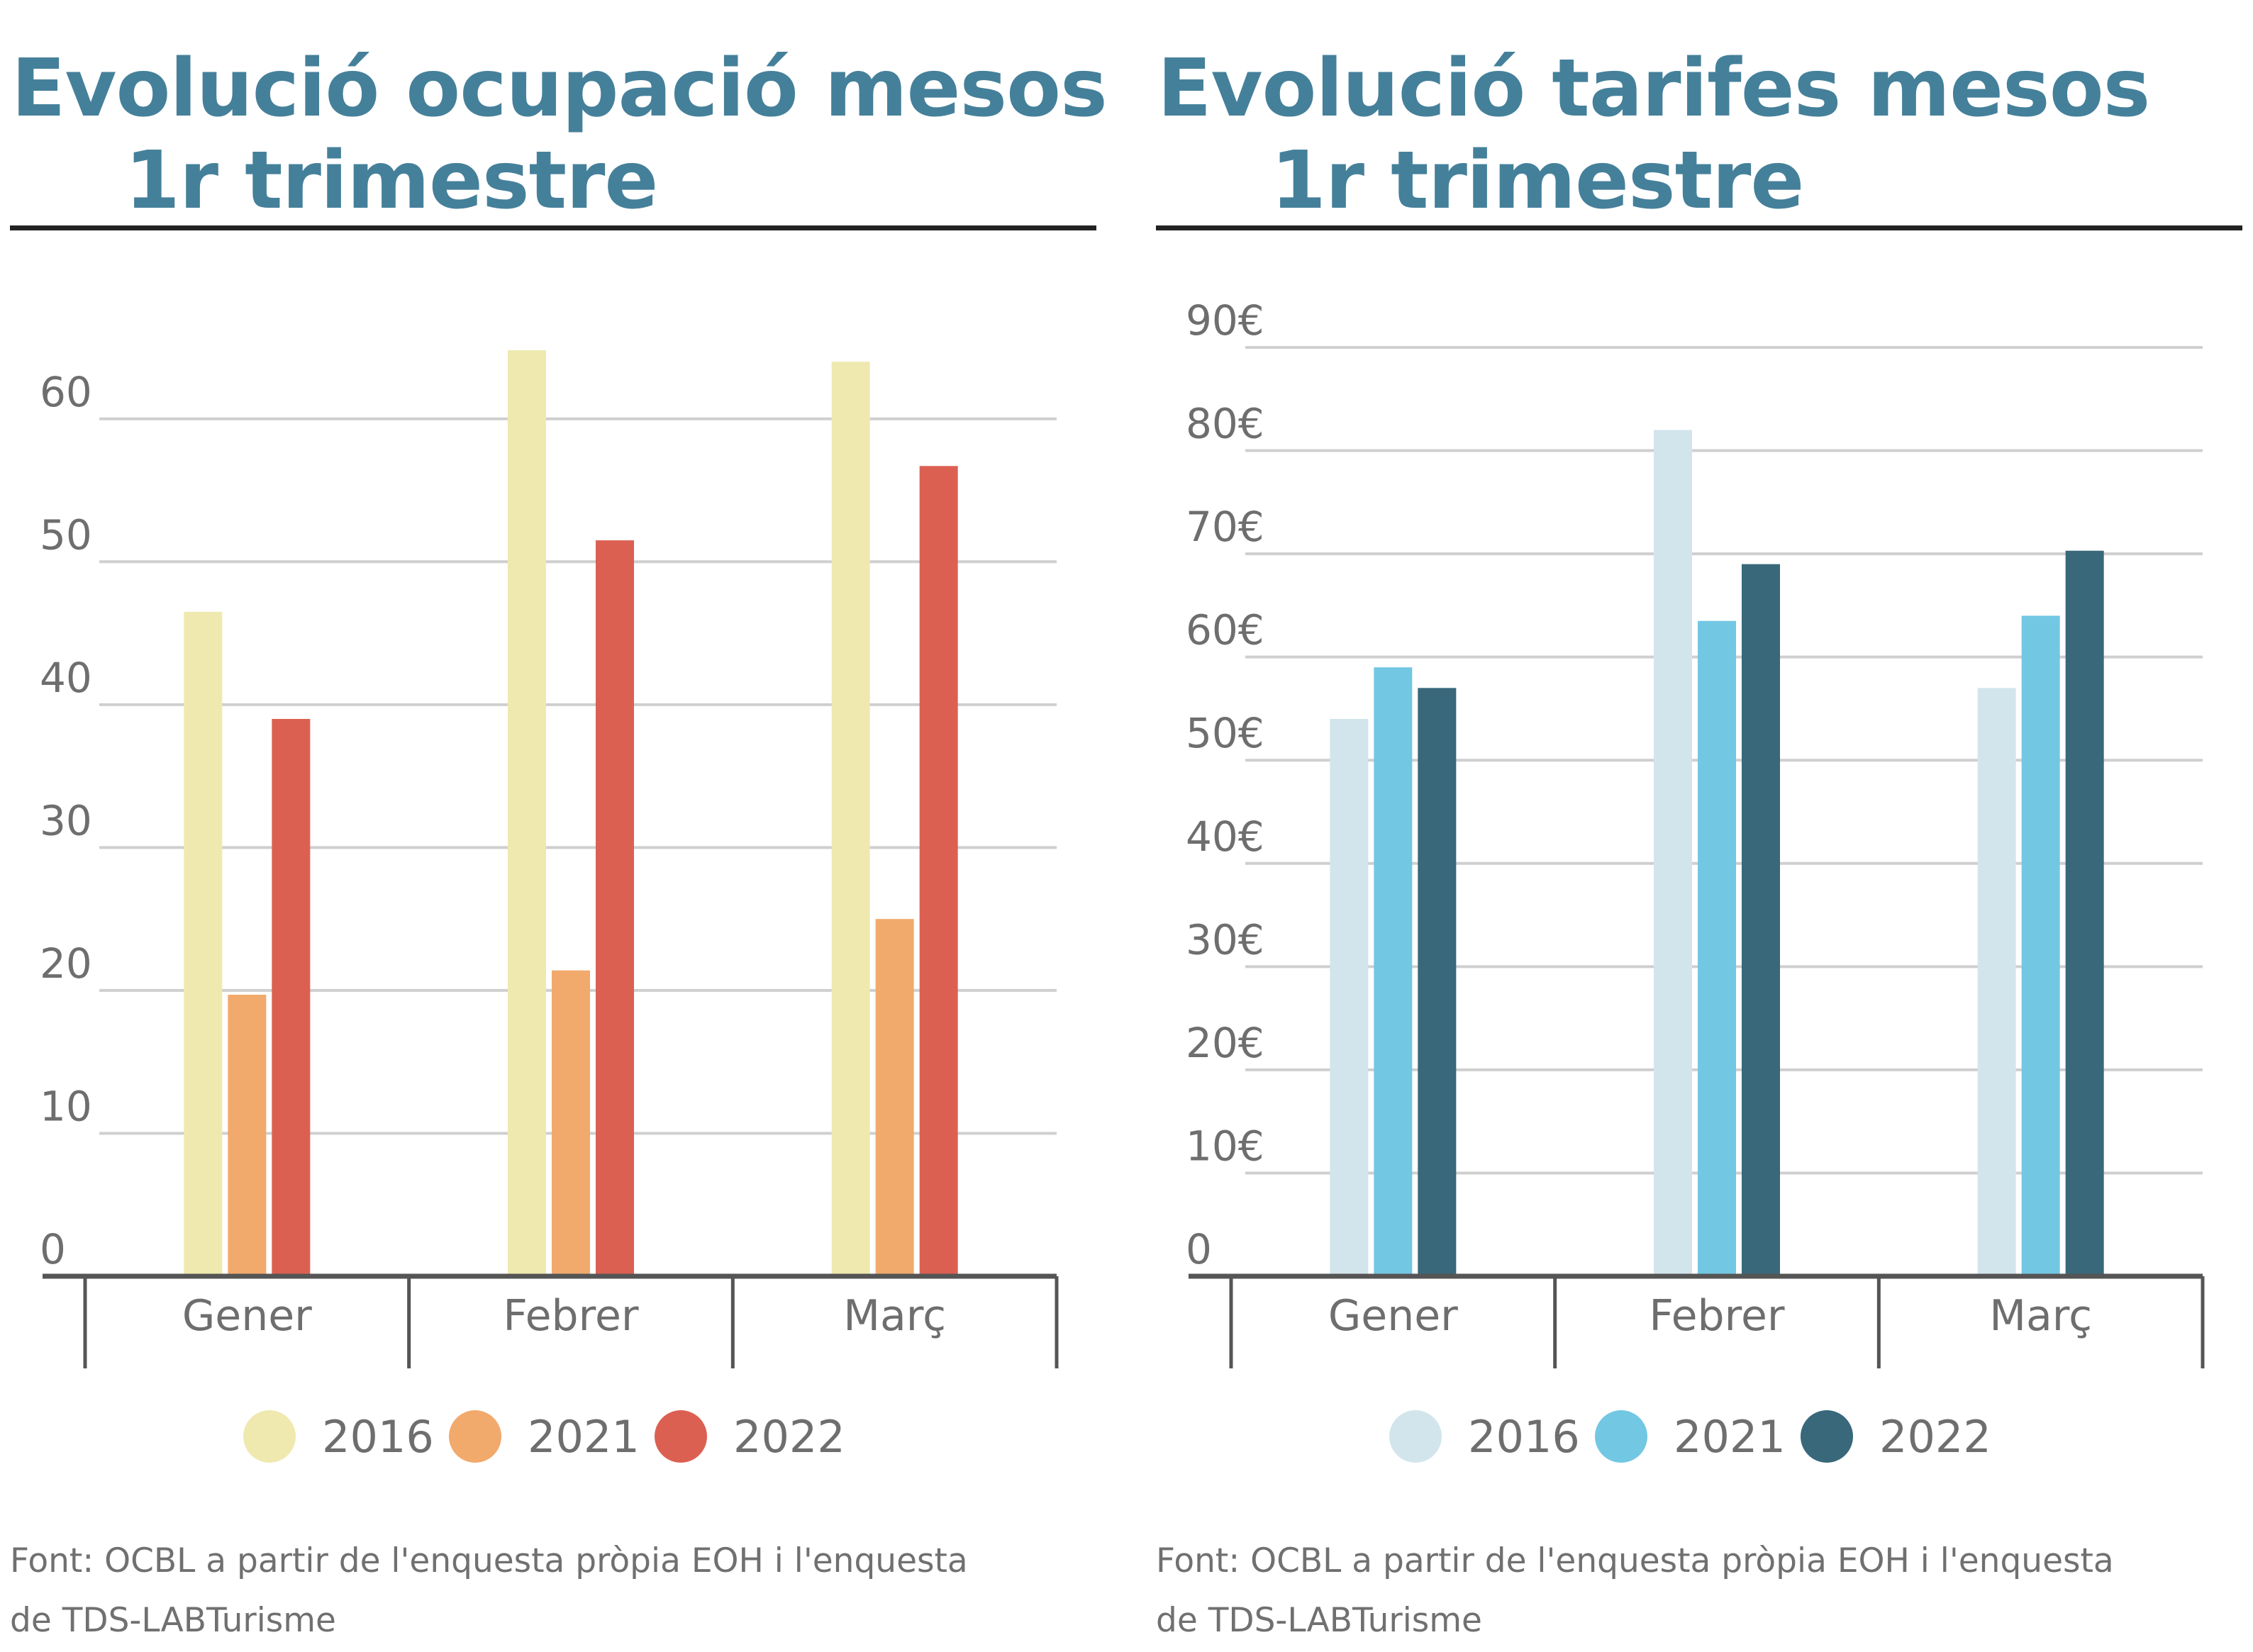  What do you see at coordinates (1225, 837) in the screenshot?
I see `y-tick-label: 40€` at bounding box center [1225, 837].